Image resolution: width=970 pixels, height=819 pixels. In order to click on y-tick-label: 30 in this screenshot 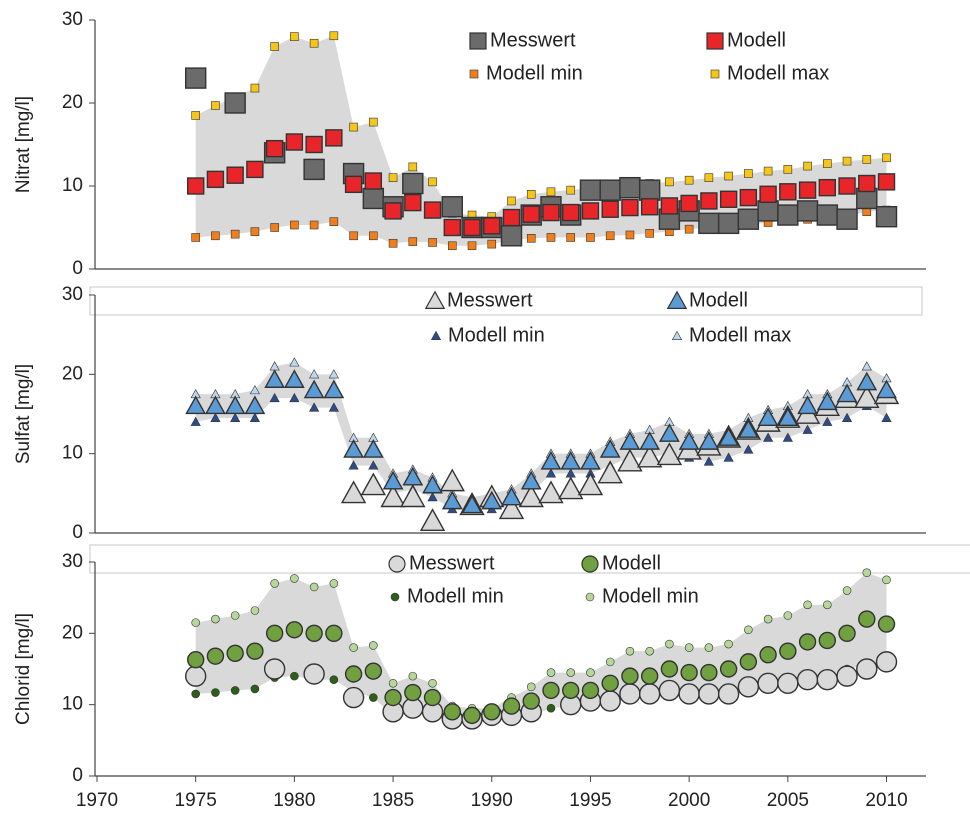, I will do `click(72, 561)`.